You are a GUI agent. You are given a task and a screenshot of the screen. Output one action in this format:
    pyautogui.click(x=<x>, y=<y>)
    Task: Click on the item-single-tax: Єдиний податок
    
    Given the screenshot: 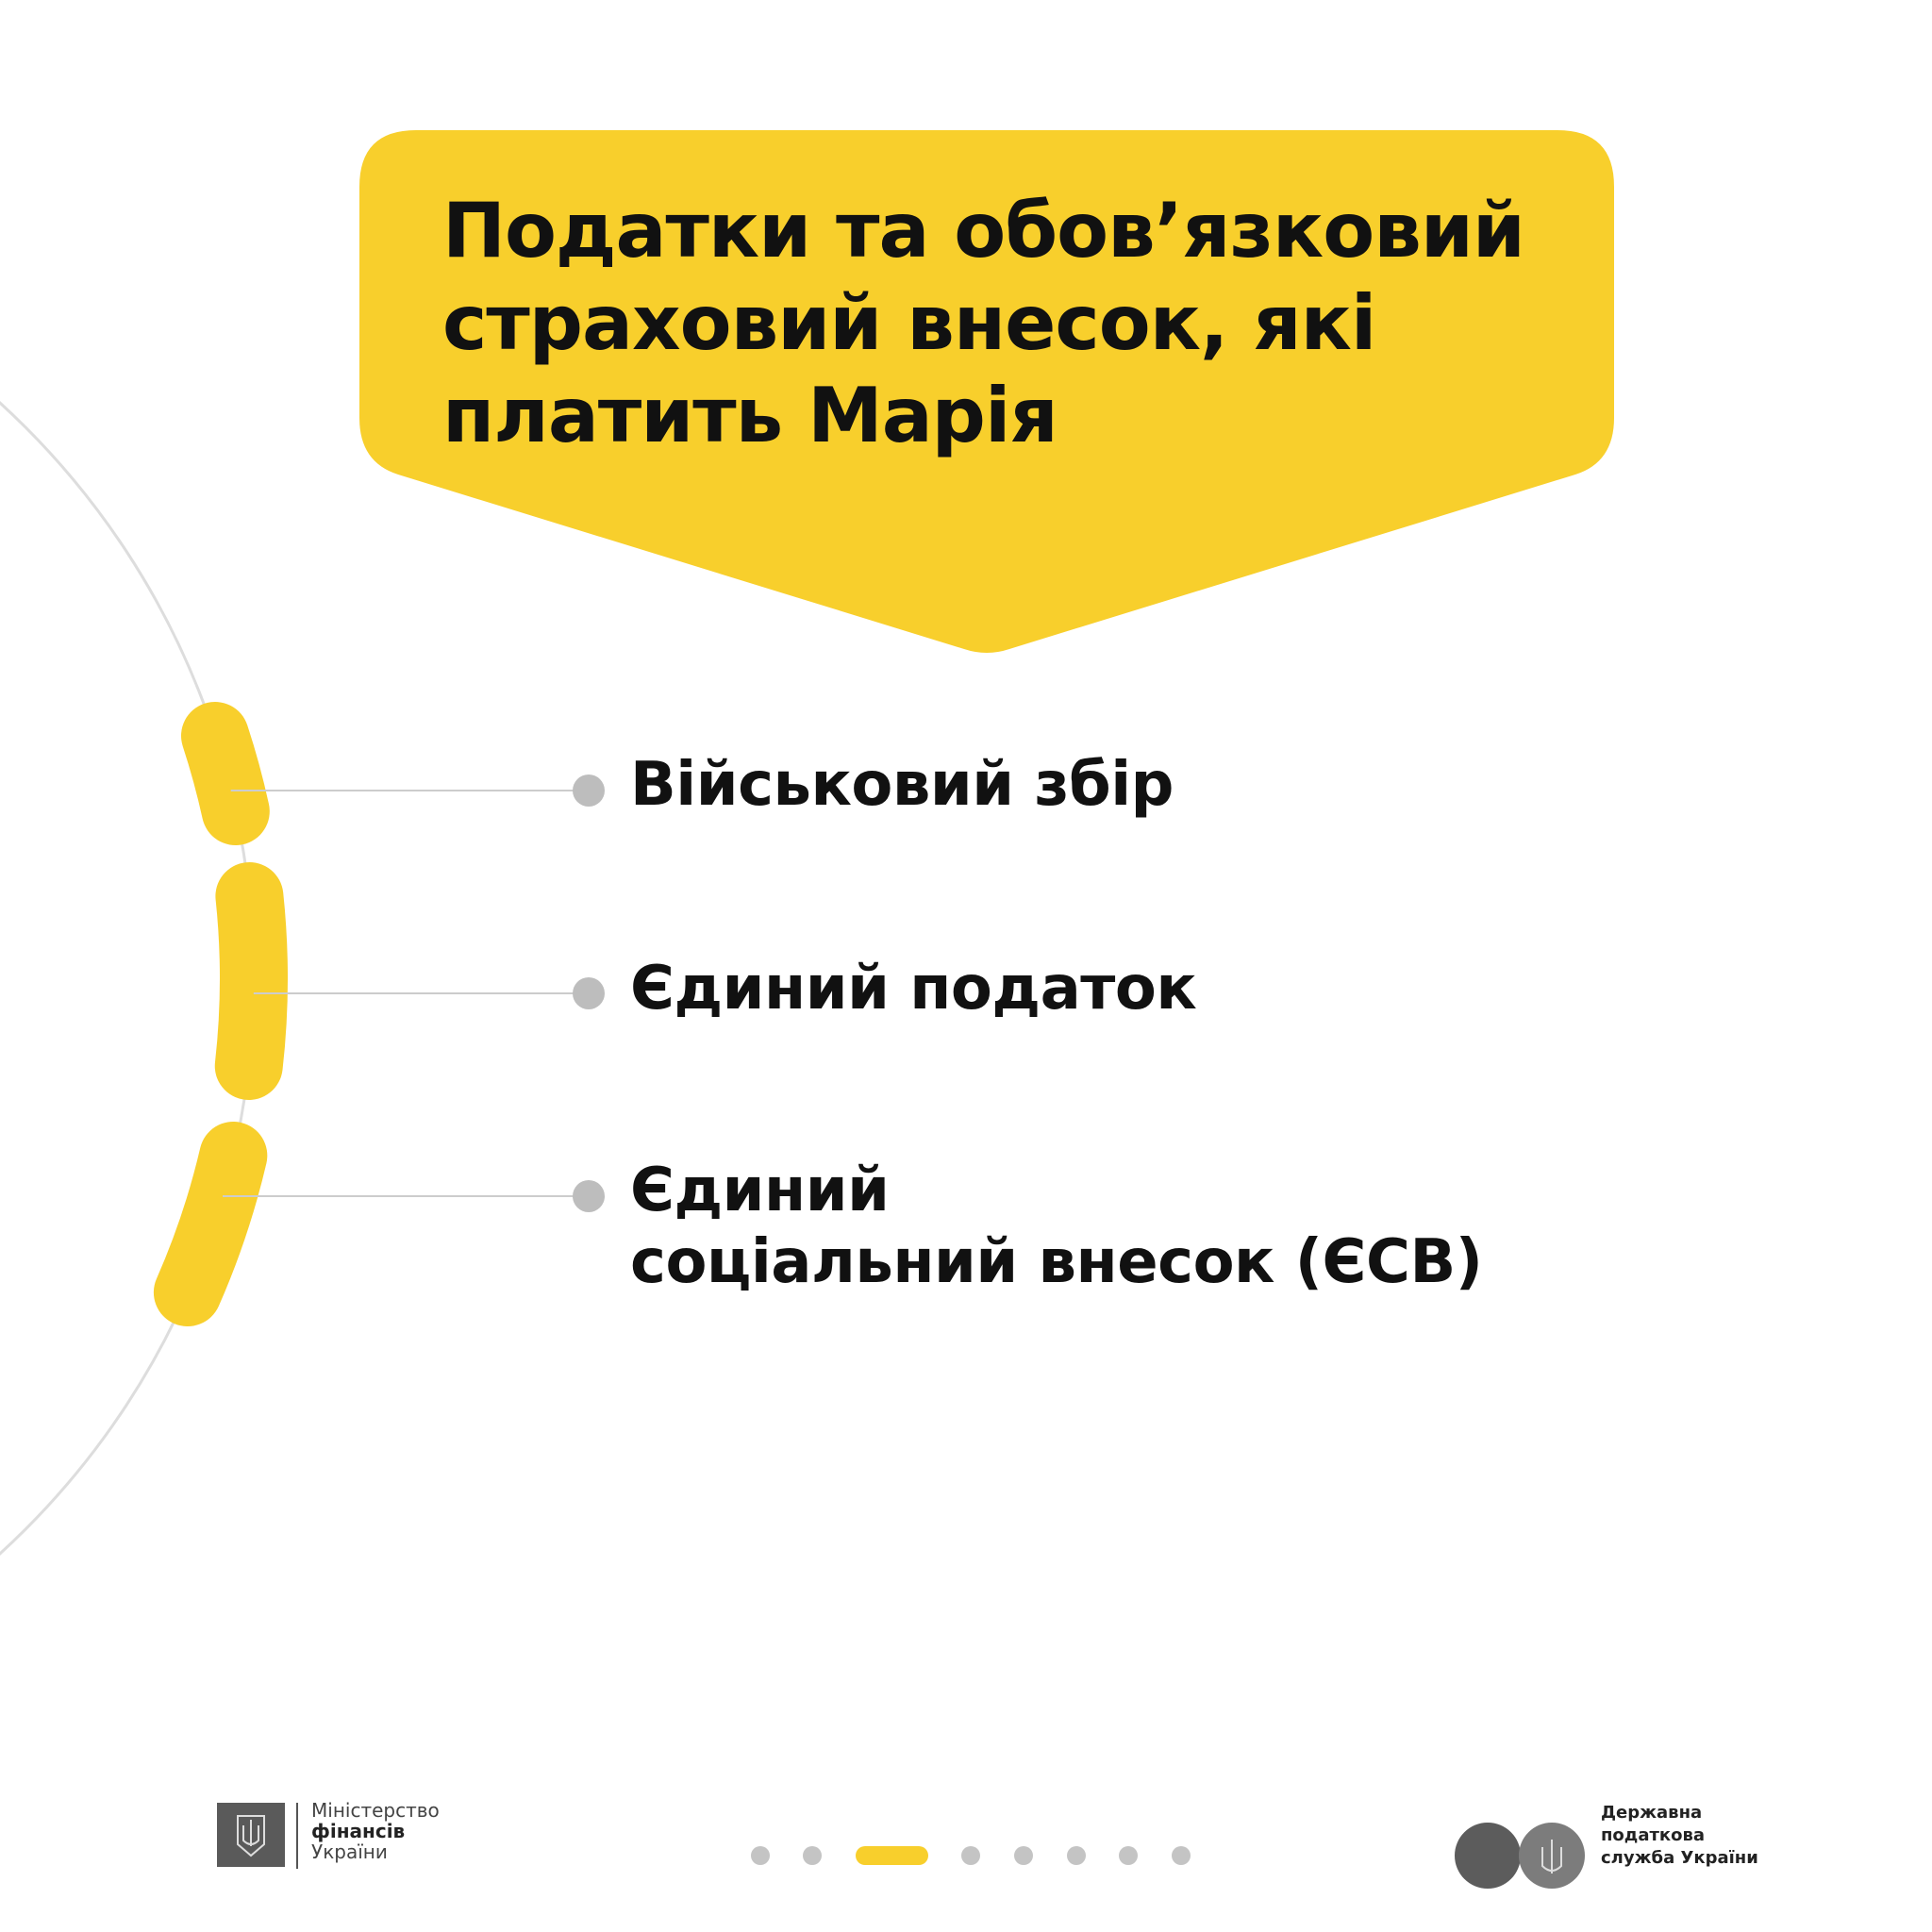 What is the action you would take?
    pyautogui.click(x=914, y=989)
    